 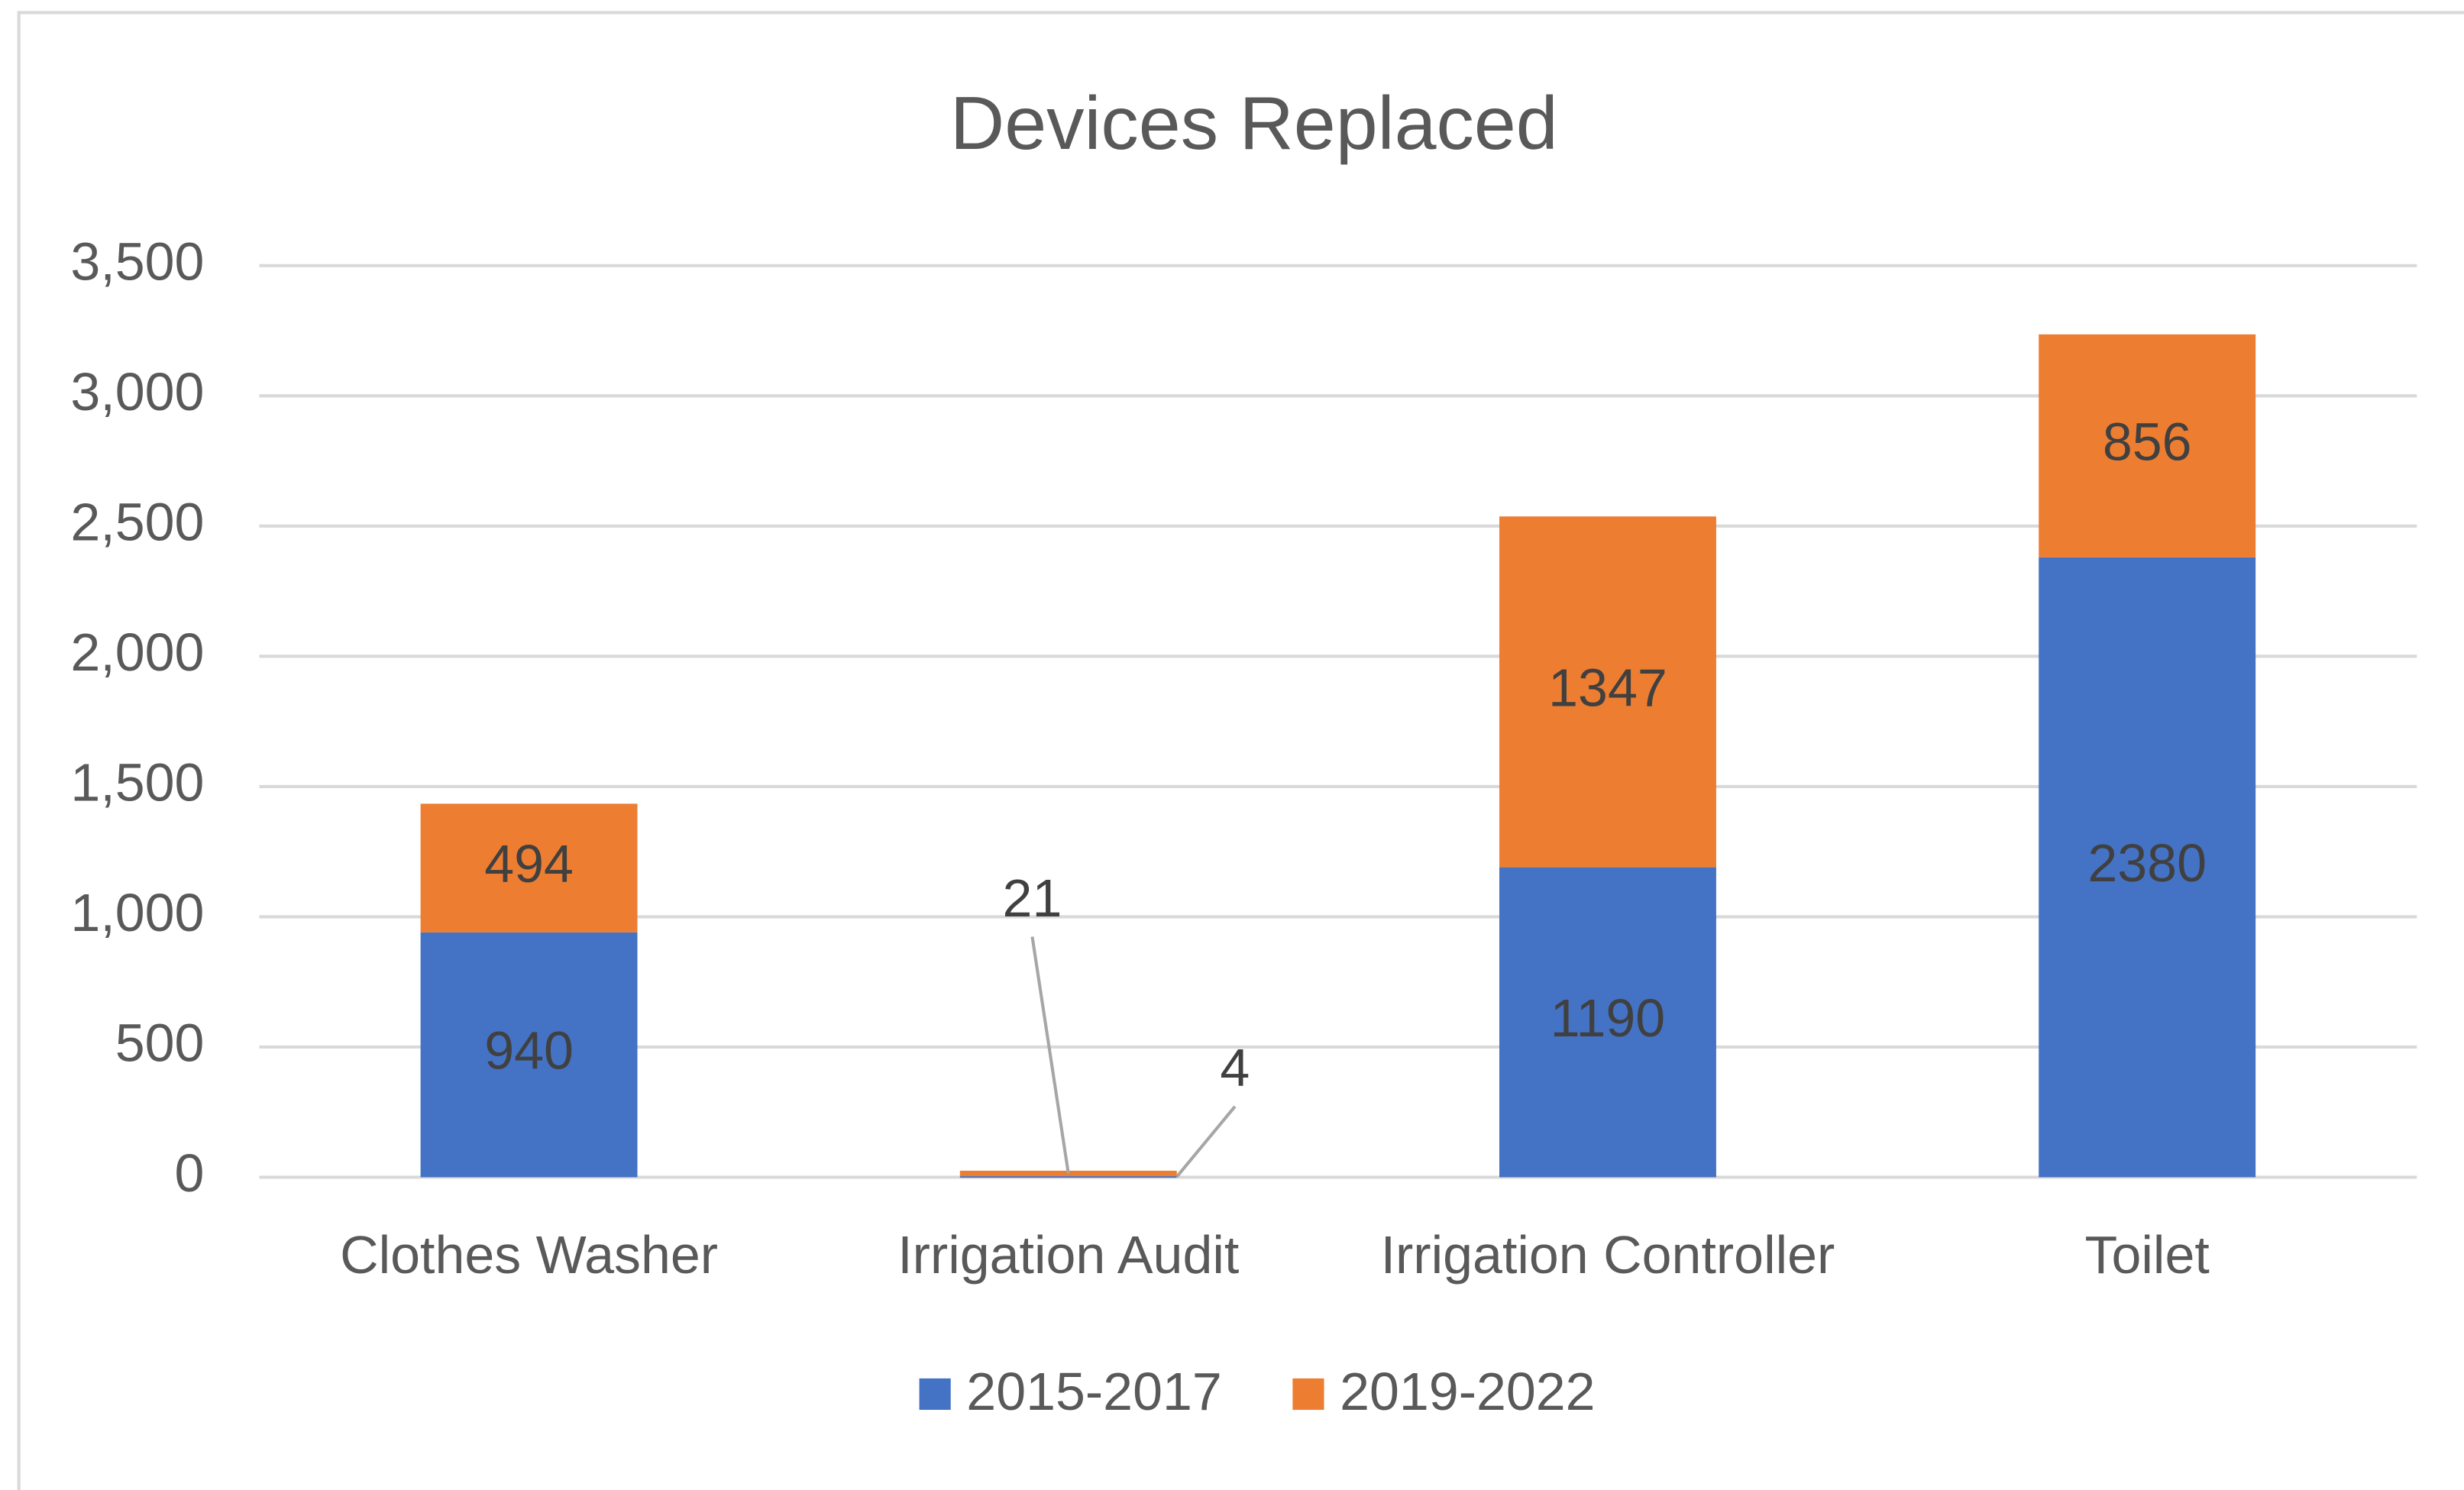 I want to click on chart-title: Devices Replaced, so click(x=1254, y=123).